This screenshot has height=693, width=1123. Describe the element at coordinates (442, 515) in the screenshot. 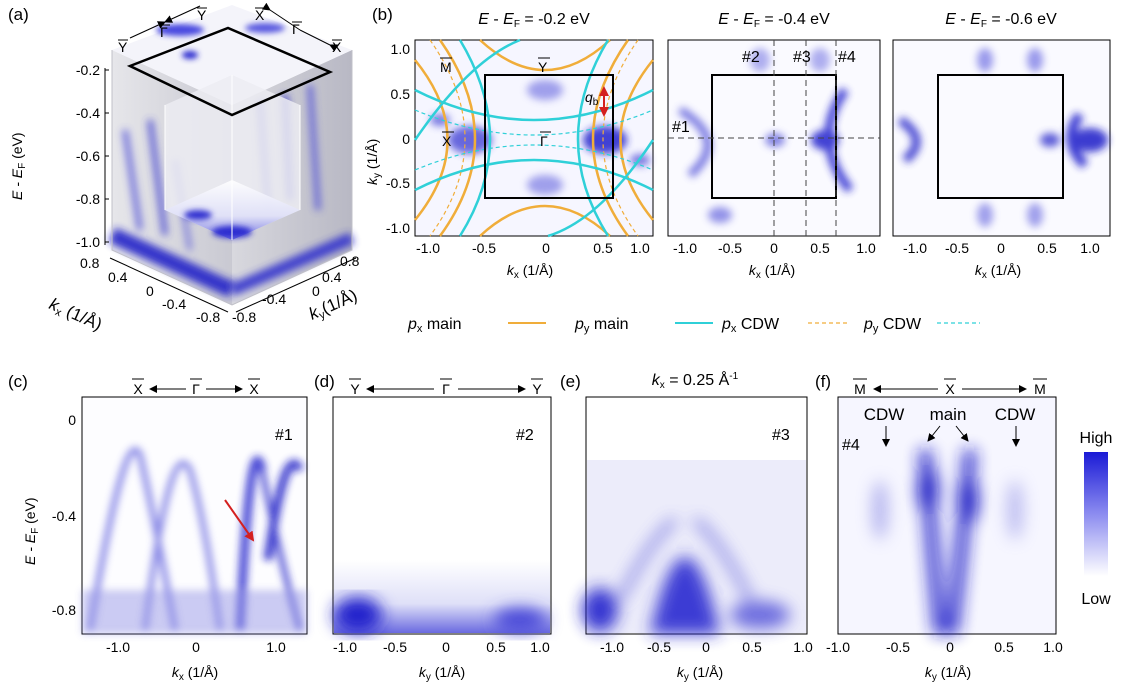

I see `panel-d-plot: #2` at that location.